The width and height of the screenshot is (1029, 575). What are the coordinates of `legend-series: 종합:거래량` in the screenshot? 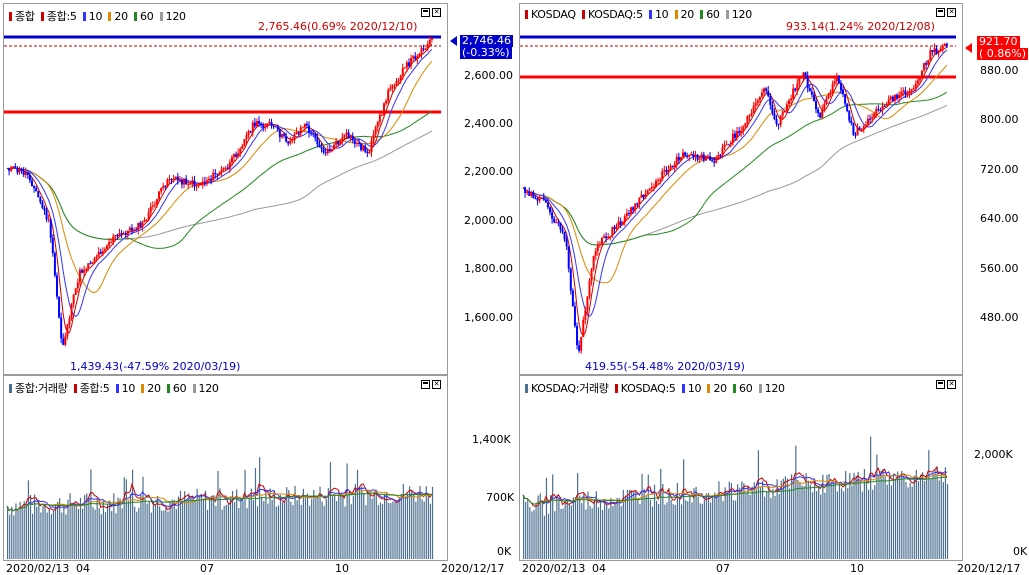 It's located at (41, 388).